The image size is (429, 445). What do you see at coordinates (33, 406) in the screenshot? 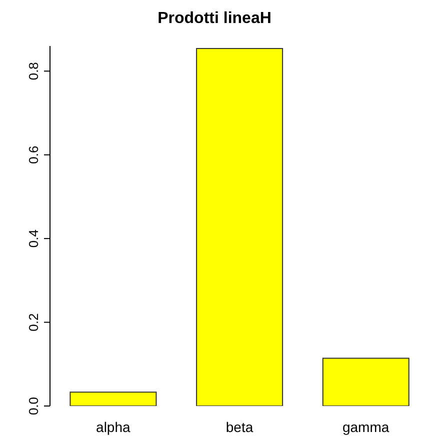
I see `y-tick-label: 0.0` at bounding box center [33, 406].